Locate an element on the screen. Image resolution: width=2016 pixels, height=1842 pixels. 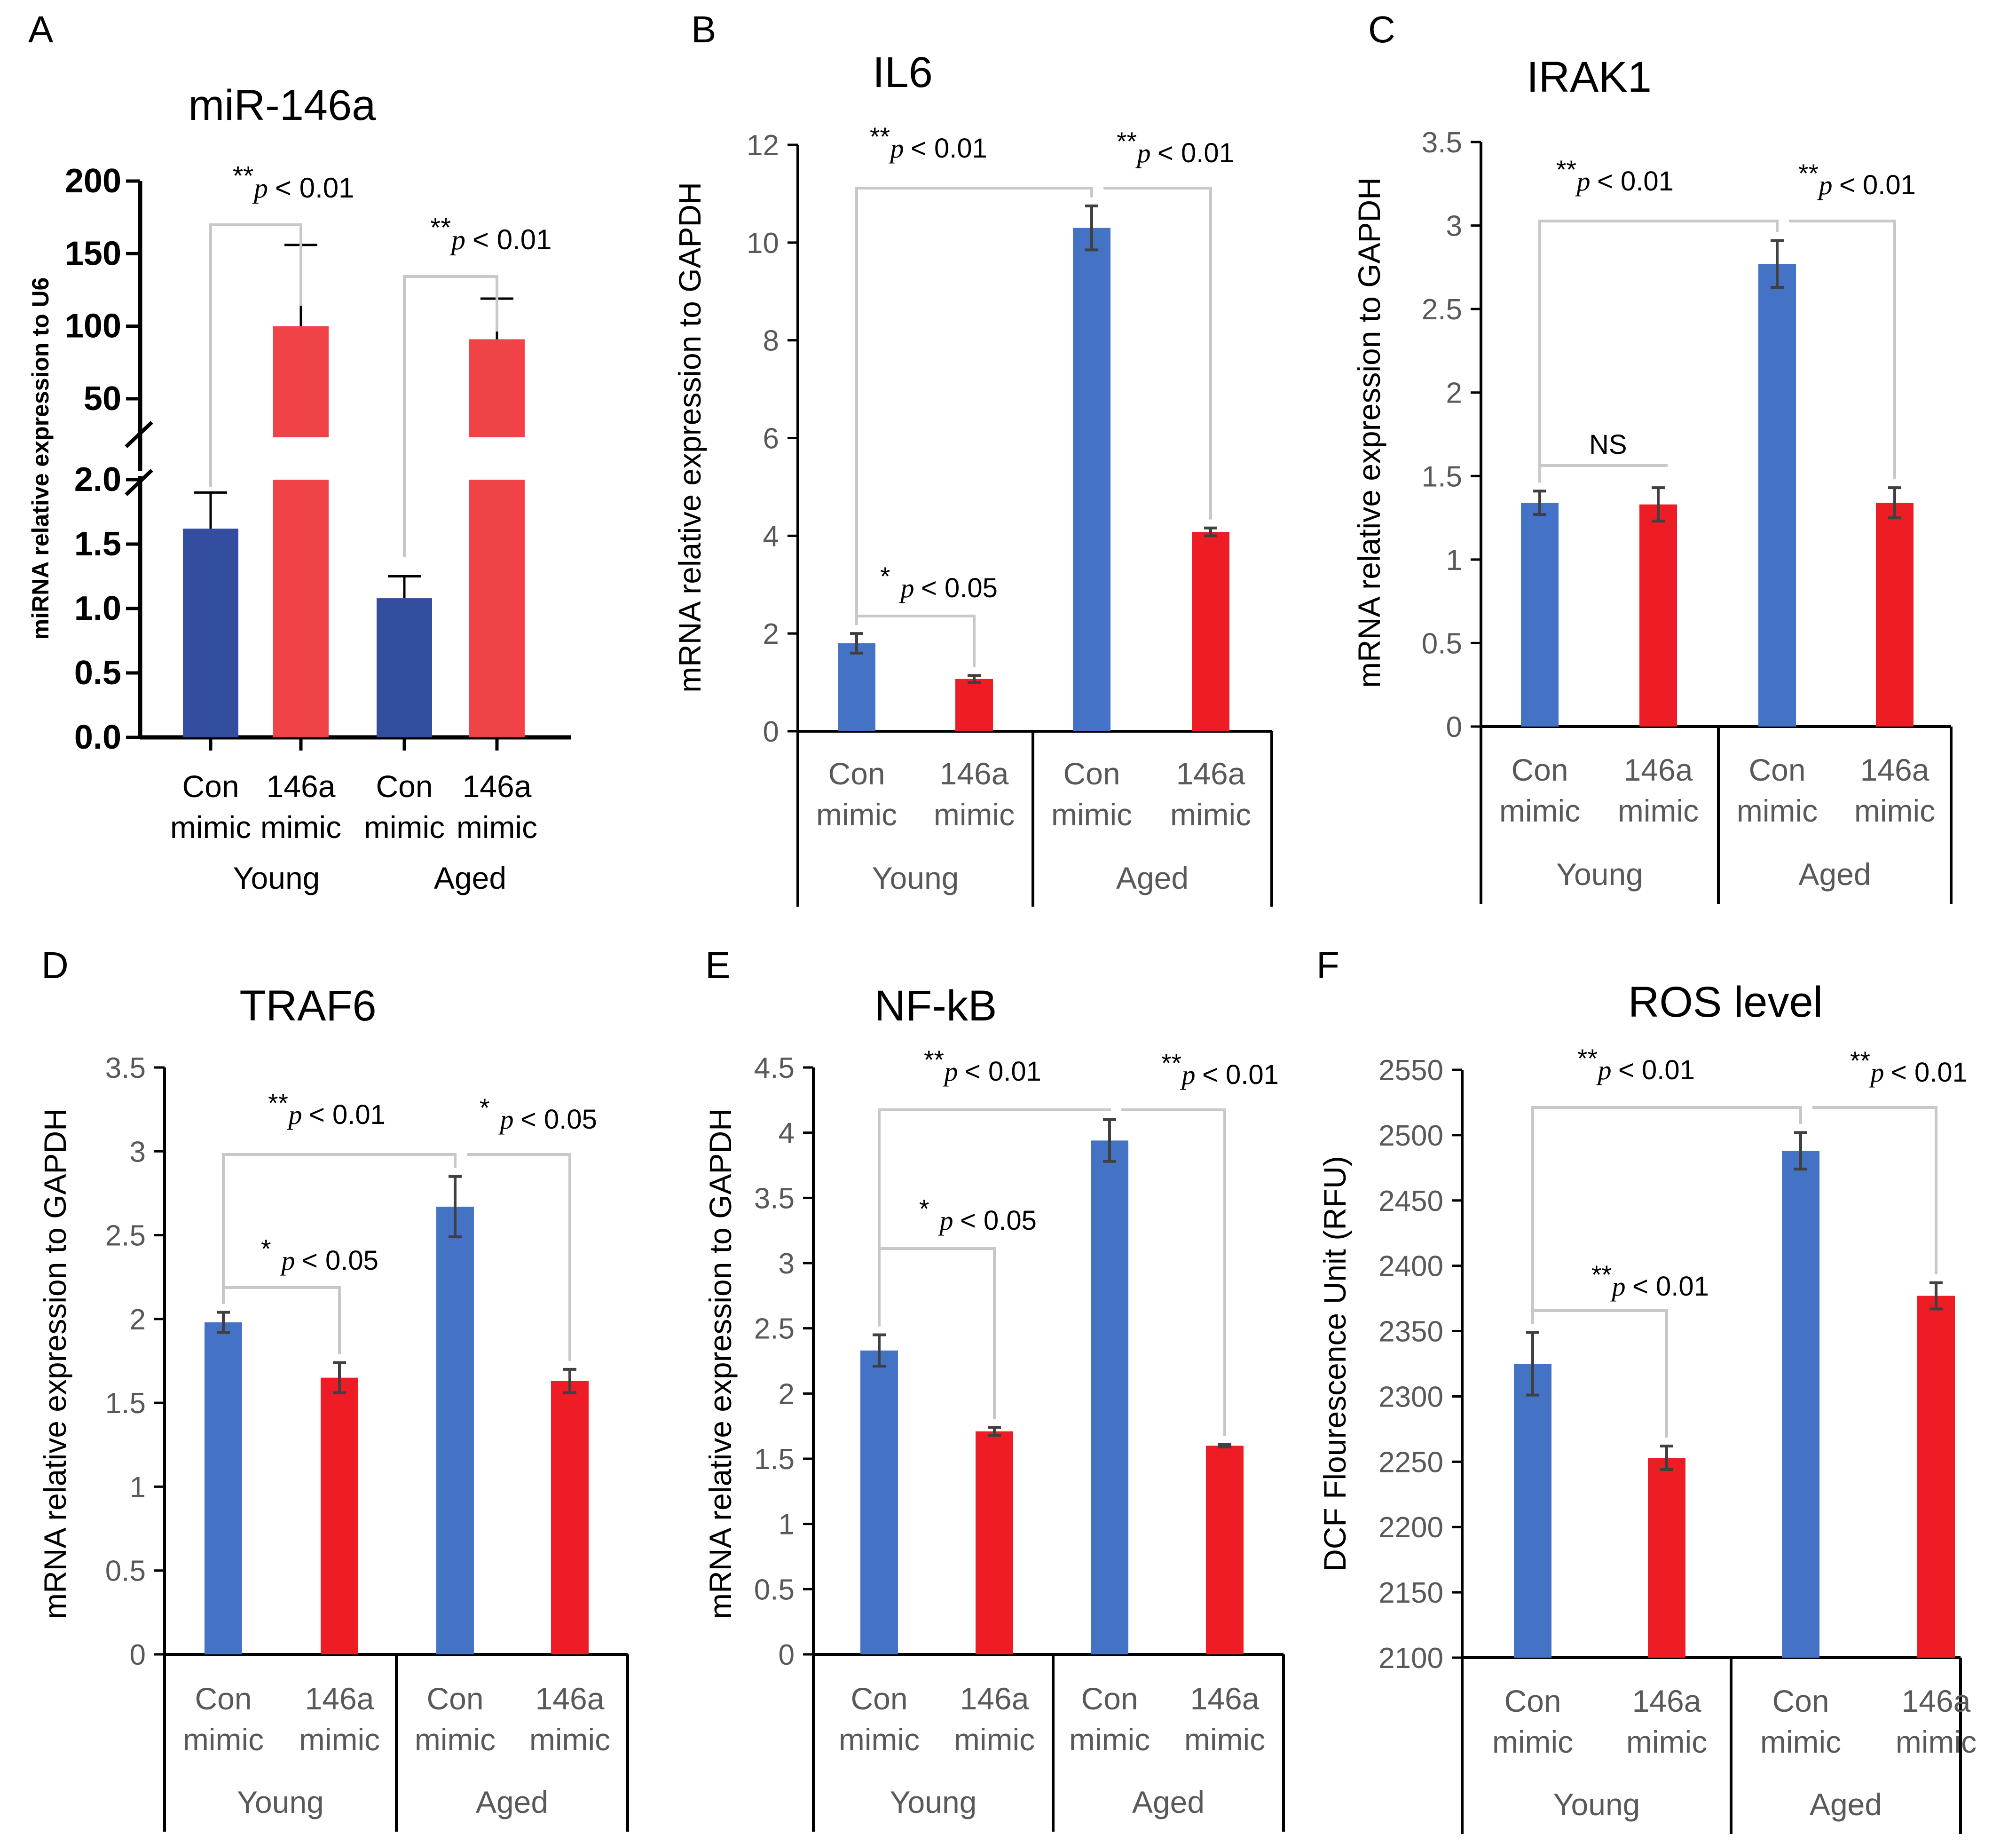
y-tick-label: 1.0 is located at coordinates (97, 608).